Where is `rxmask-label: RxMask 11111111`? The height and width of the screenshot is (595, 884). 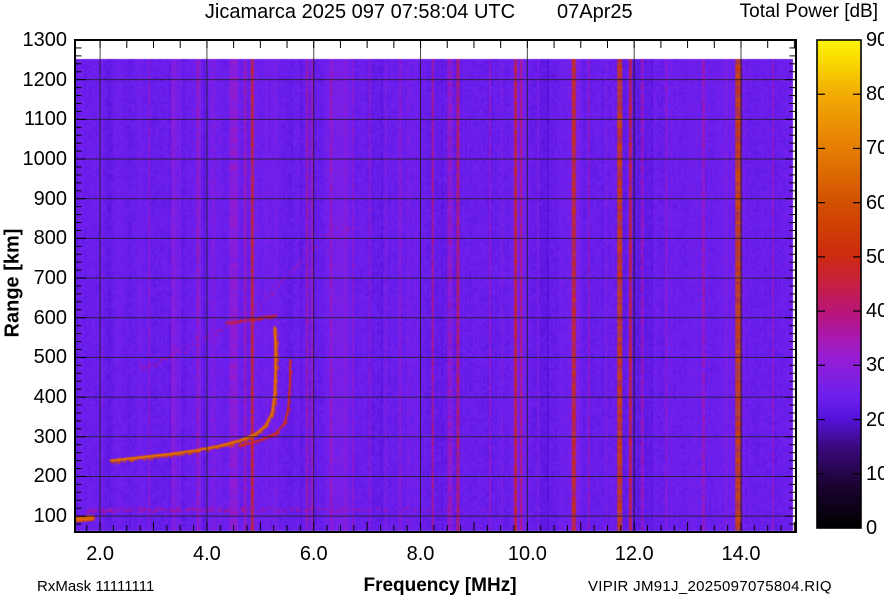
rxmask-label: RxMask 11111111 is located at coordinates (96, 586).